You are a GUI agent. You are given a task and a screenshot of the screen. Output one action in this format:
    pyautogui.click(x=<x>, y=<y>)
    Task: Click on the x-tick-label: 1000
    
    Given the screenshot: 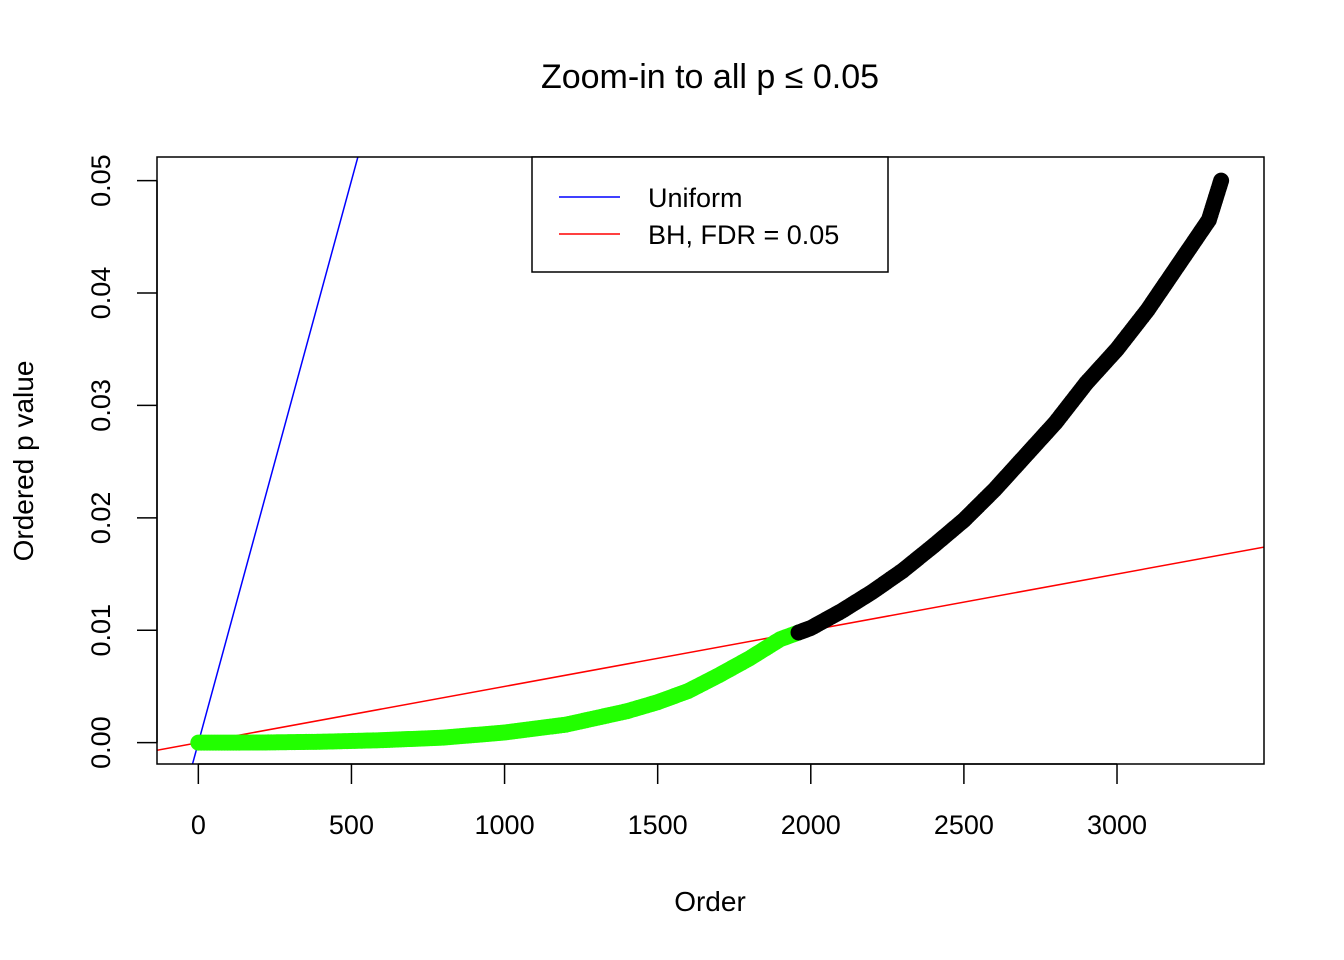 What is the action you would take?
    pyautogui.click(x=505, y=825)
    